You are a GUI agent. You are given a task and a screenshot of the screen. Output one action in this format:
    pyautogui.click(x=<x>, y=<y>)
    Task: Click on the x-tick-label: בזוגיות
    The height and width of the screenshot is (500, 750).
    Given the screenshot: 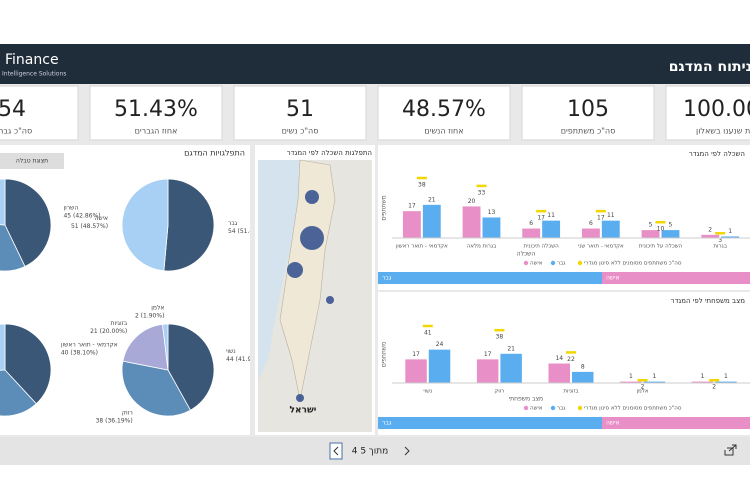 What is the action you would take?
    pyautogui.click(x=570, y=392)
    